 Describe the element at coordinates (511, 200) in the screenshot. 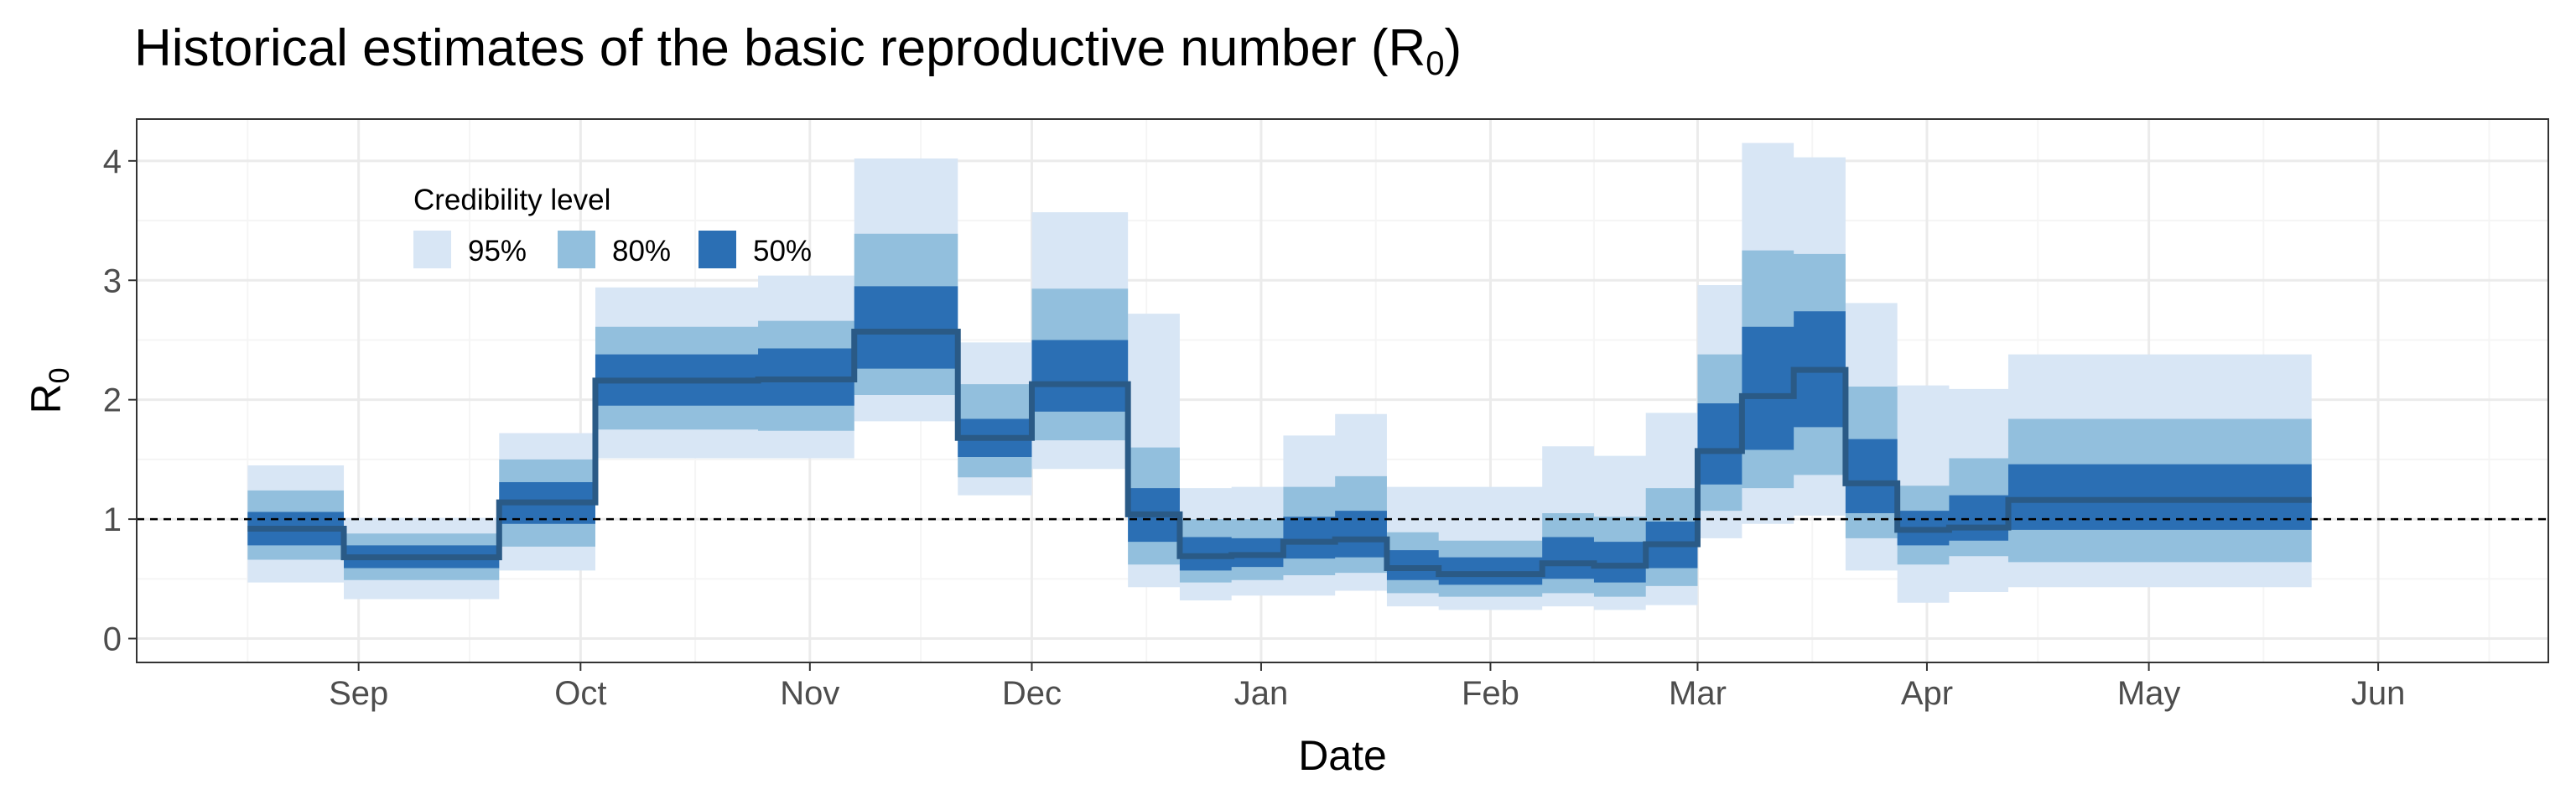

I see `legend-title: Credibility level` at that location.